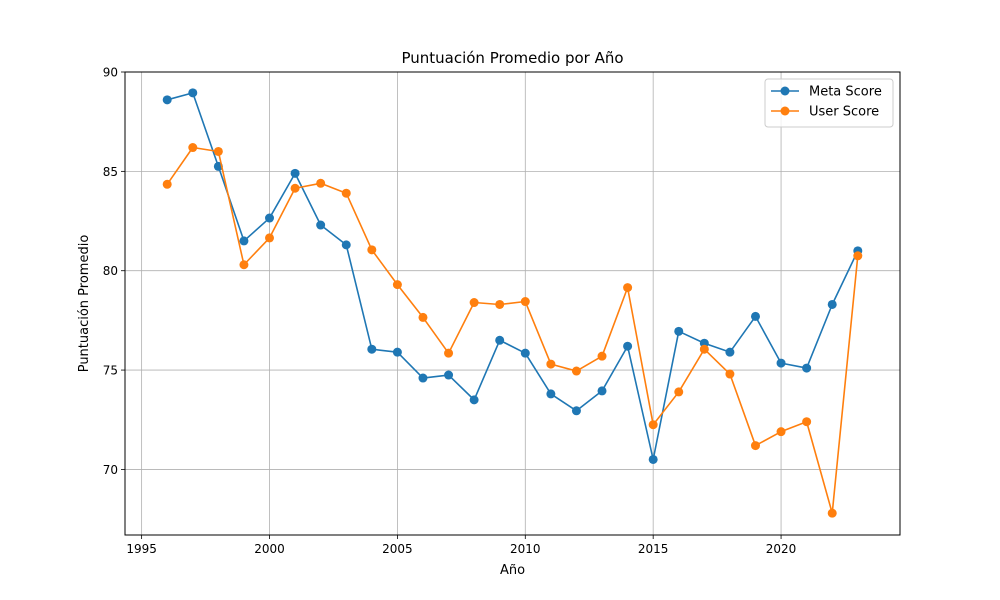 Image resolution: width=1000 pixels, height=600 pixels. I want to click on x-tick-label: 2000, so click(269, 549).